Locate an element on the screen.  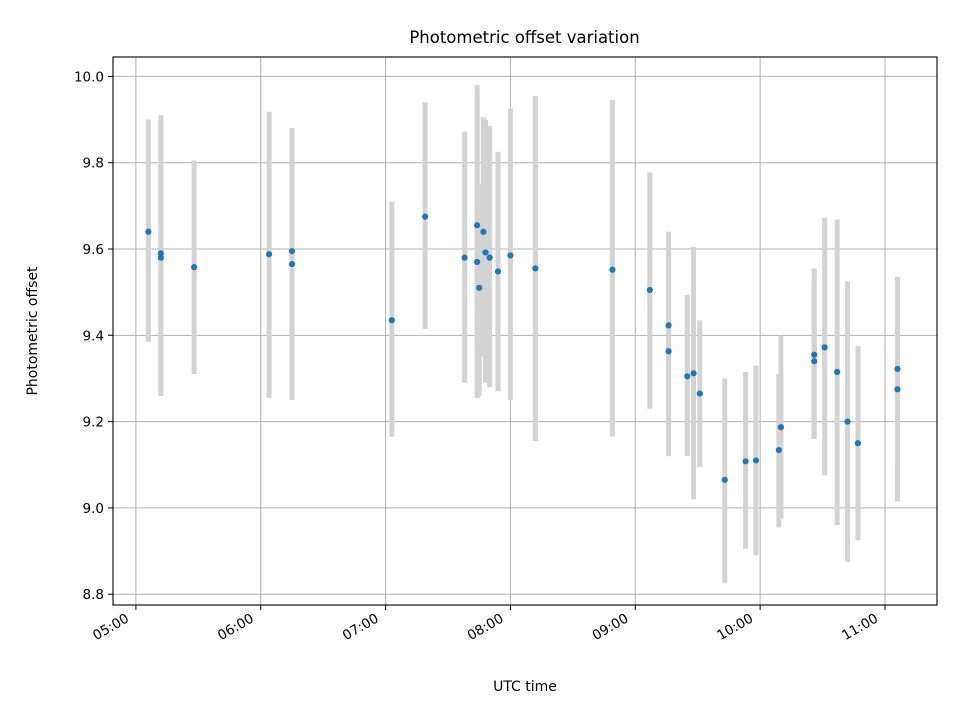
x-axis-label: UTC time is located at coordinates (525, 687).